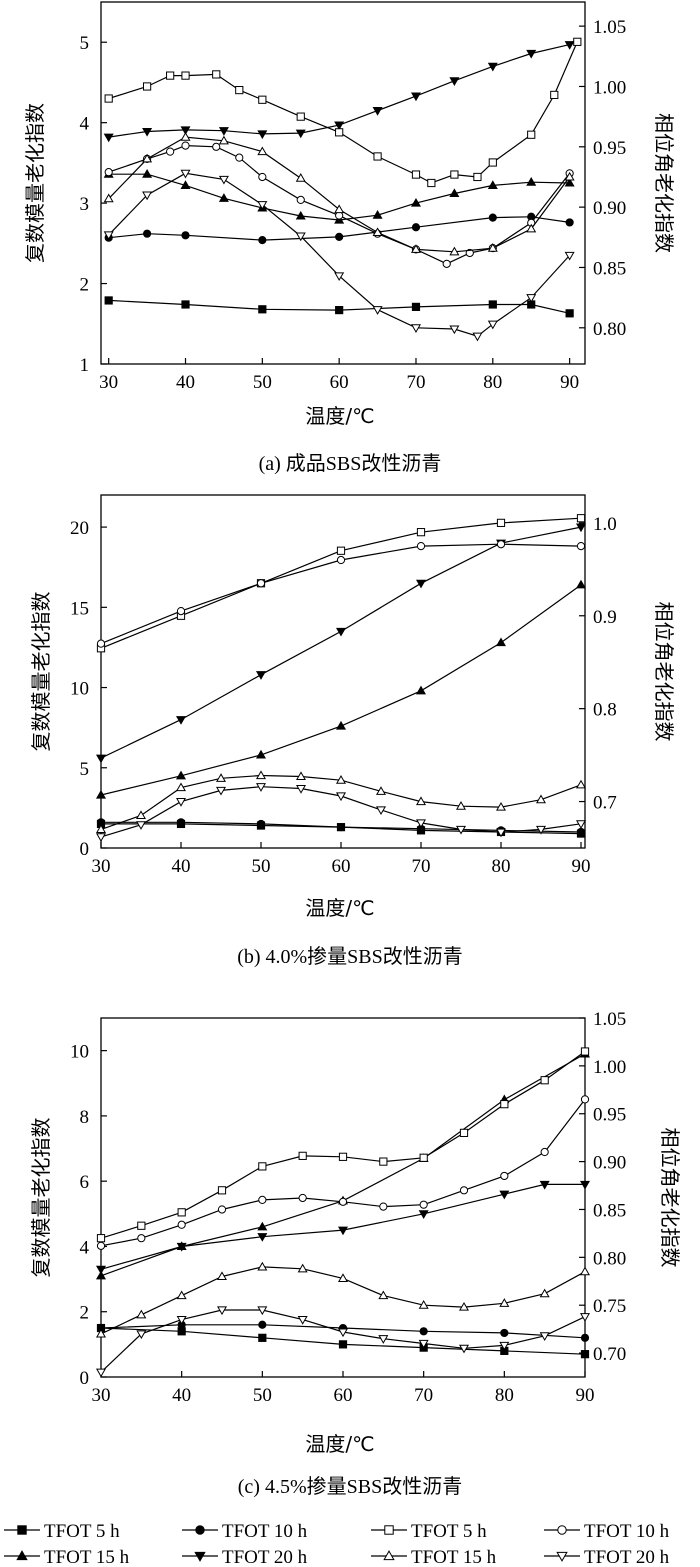 Image resolution: width=700 pixels, height=1567 pixels. Describe the element at coordinates (85, 365) in the screenshot. I see `y-left-tick-label: 1` at that location.